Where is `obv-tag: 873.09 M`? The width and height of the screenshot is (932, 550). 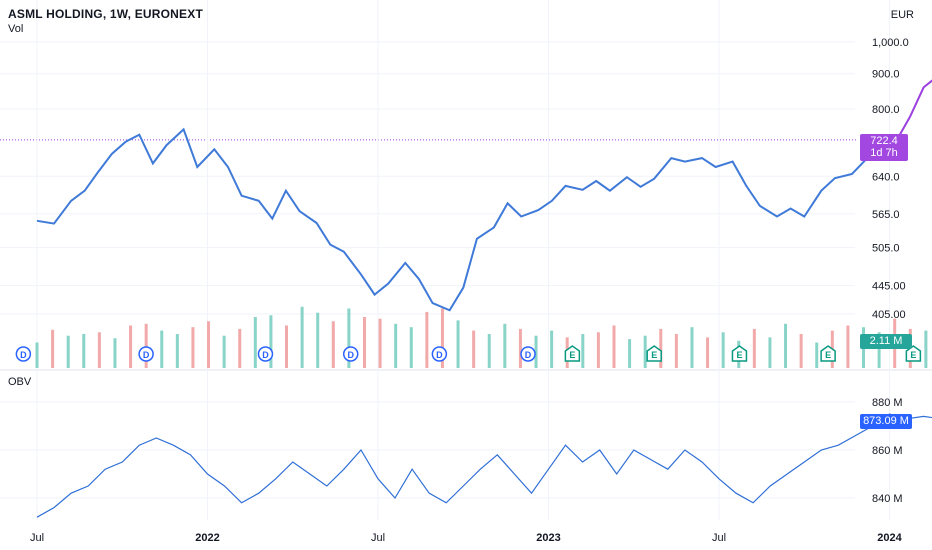 obv-tag: 873.09 M is located at coordinates (886, 421).